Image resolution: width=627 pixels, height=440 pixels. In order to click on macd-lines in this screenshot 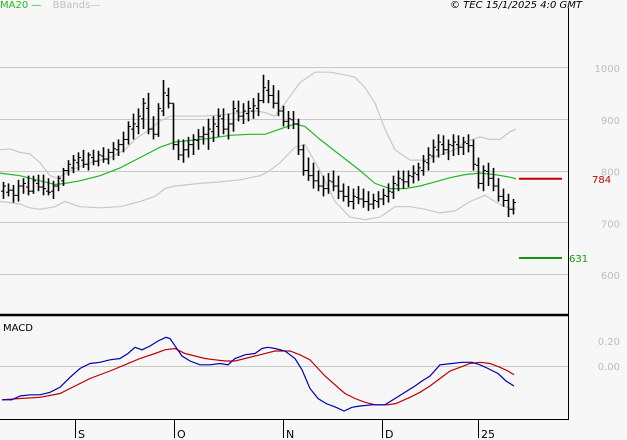, I will do `click(258, 374)`.